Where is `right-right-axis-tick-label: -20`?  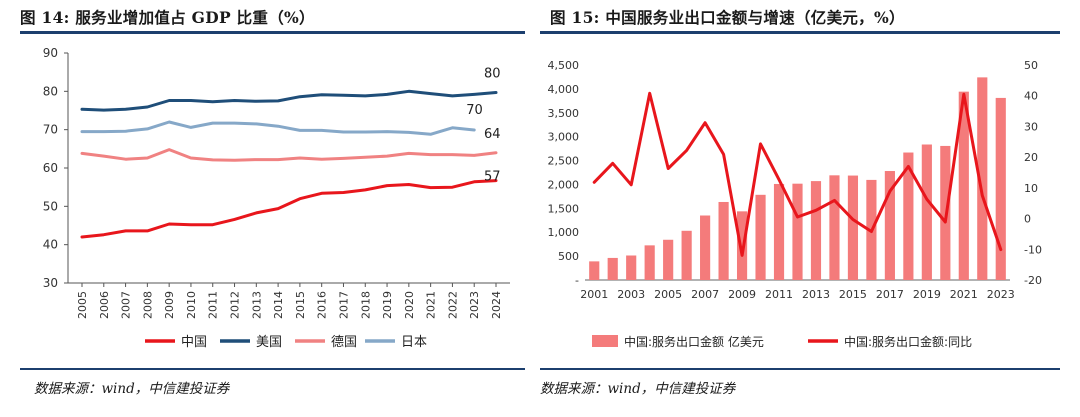
right-right-axis-tick-label: -20 is located at coordinates (1033, 280).